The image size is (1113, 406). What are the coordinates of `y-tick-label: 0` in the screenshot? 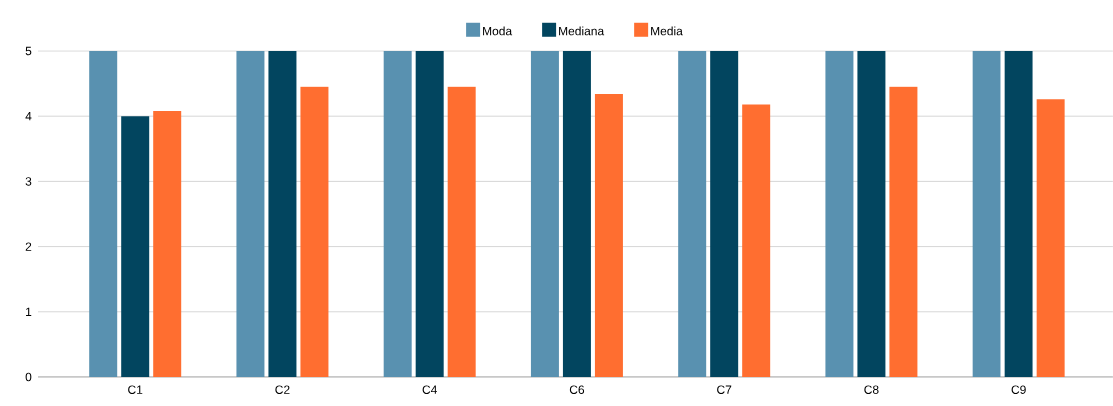 It's located at (28, 377).